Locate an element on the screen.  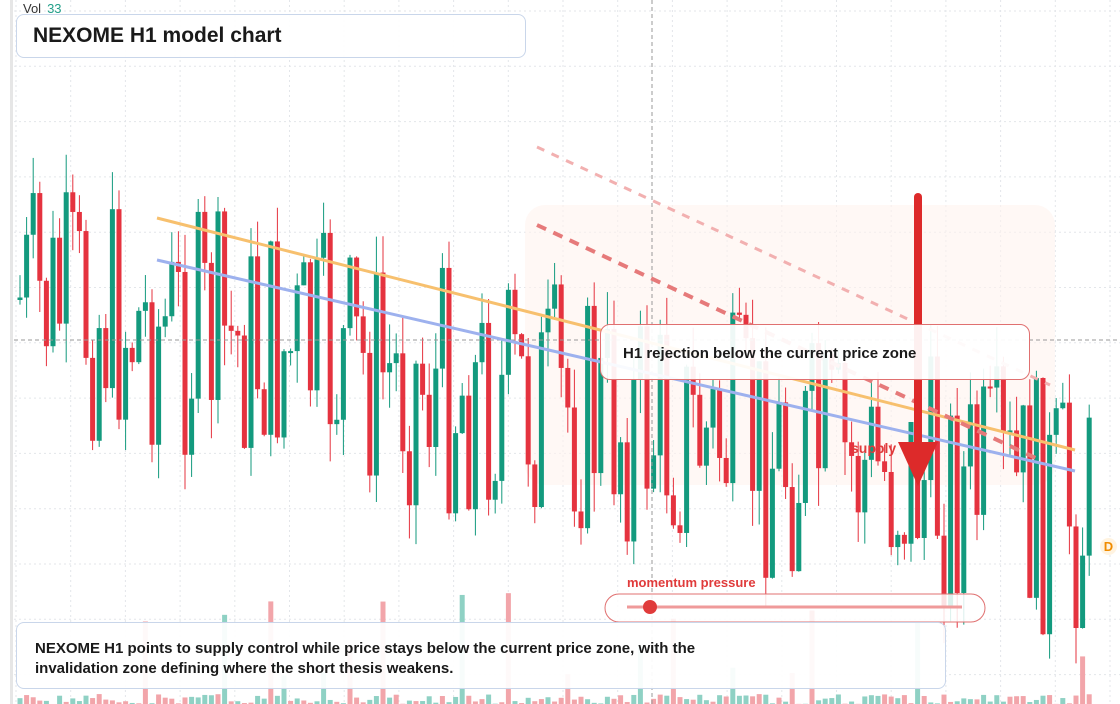
momentum-knob is located at coordinates (650, 607).